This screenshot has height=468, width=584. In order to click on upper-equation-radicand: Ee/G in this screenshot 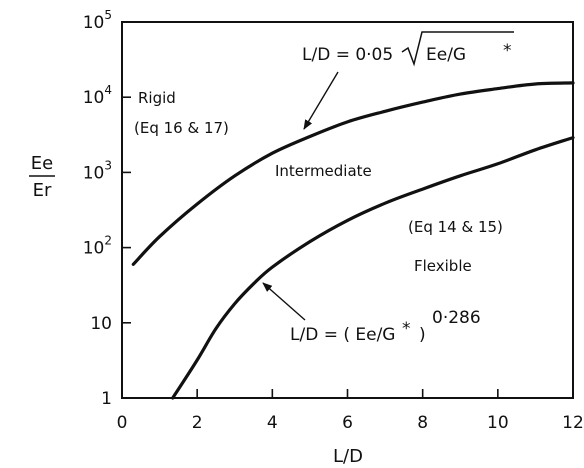, I will do `click(446, 55)`.